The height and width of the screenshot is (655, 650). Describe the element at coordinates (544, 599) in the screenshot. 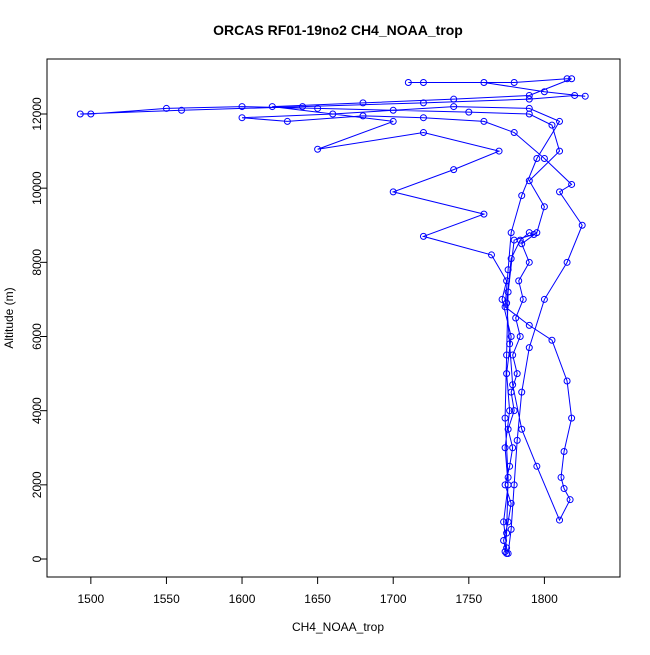

I see `x-tick-label: 1800` at that location.